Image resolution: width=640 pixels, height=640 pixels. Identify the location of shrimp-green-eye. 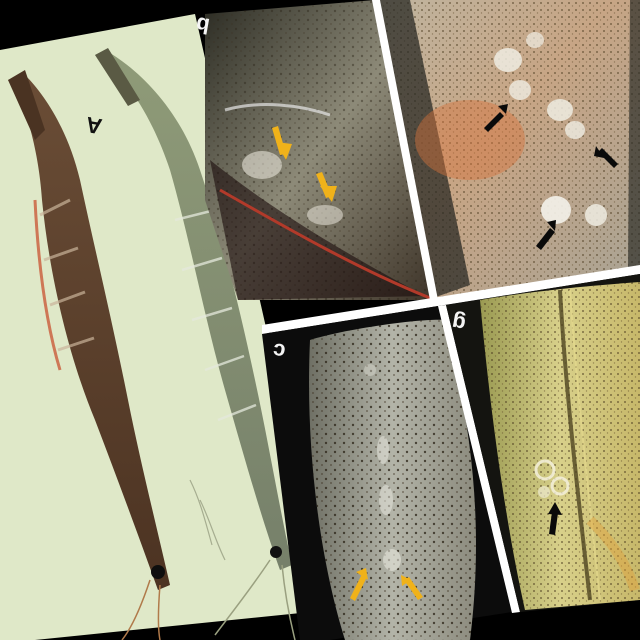
(276, 552).